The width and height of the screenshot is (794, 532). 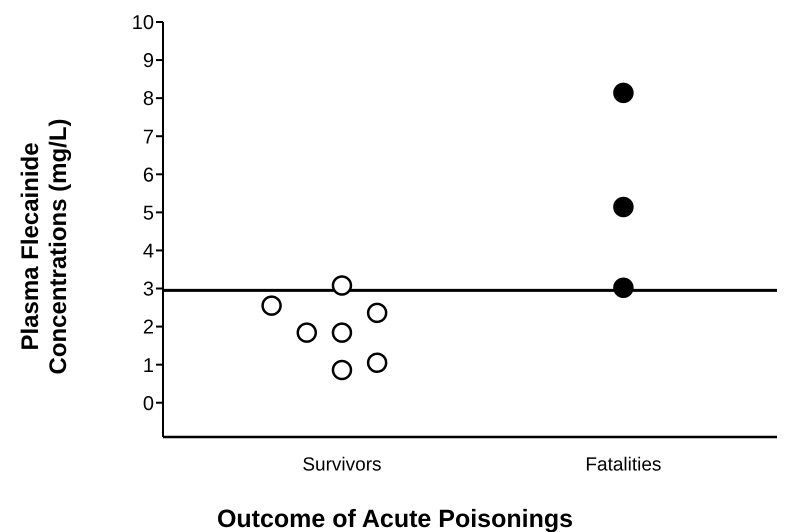 What do you see at coordinates (395, 518) in the screenshot?
I see `x-axis-title: Outcome of Acute Poisonings` at bounding box center [395, 518].